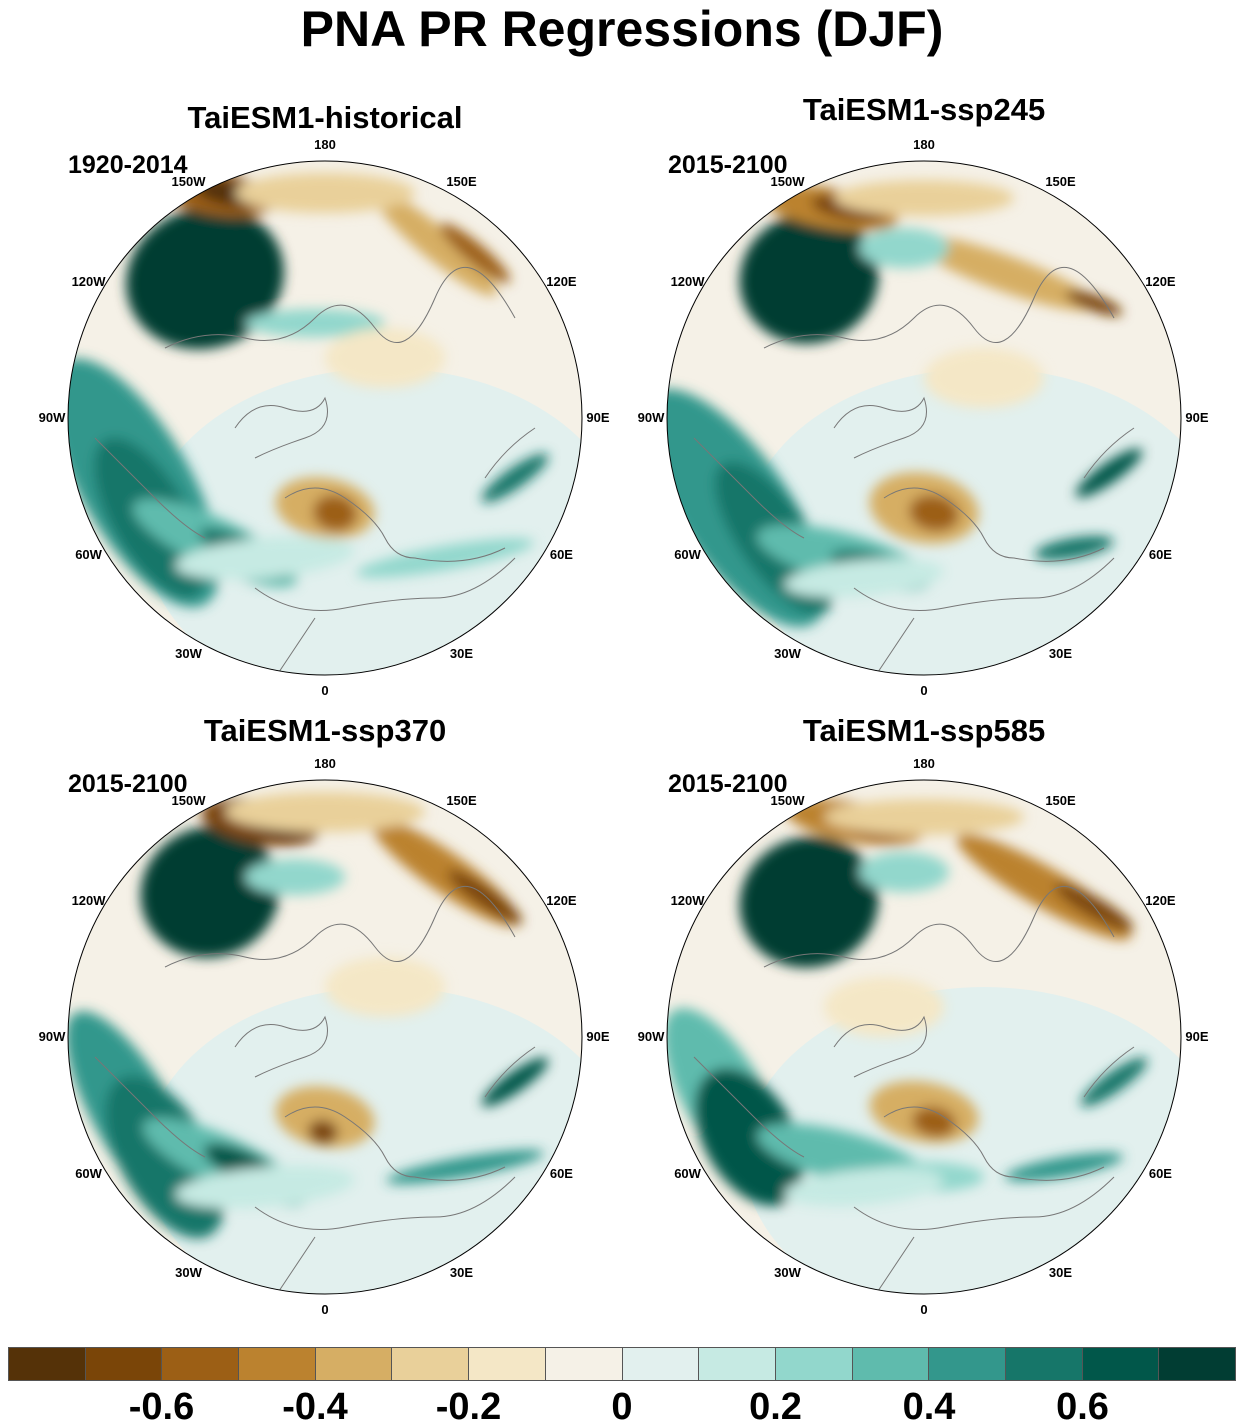  Describe the element at coordinates (775, 1407) in the screenshot. I see `colorbar-tick-label: 0.2` at that location.